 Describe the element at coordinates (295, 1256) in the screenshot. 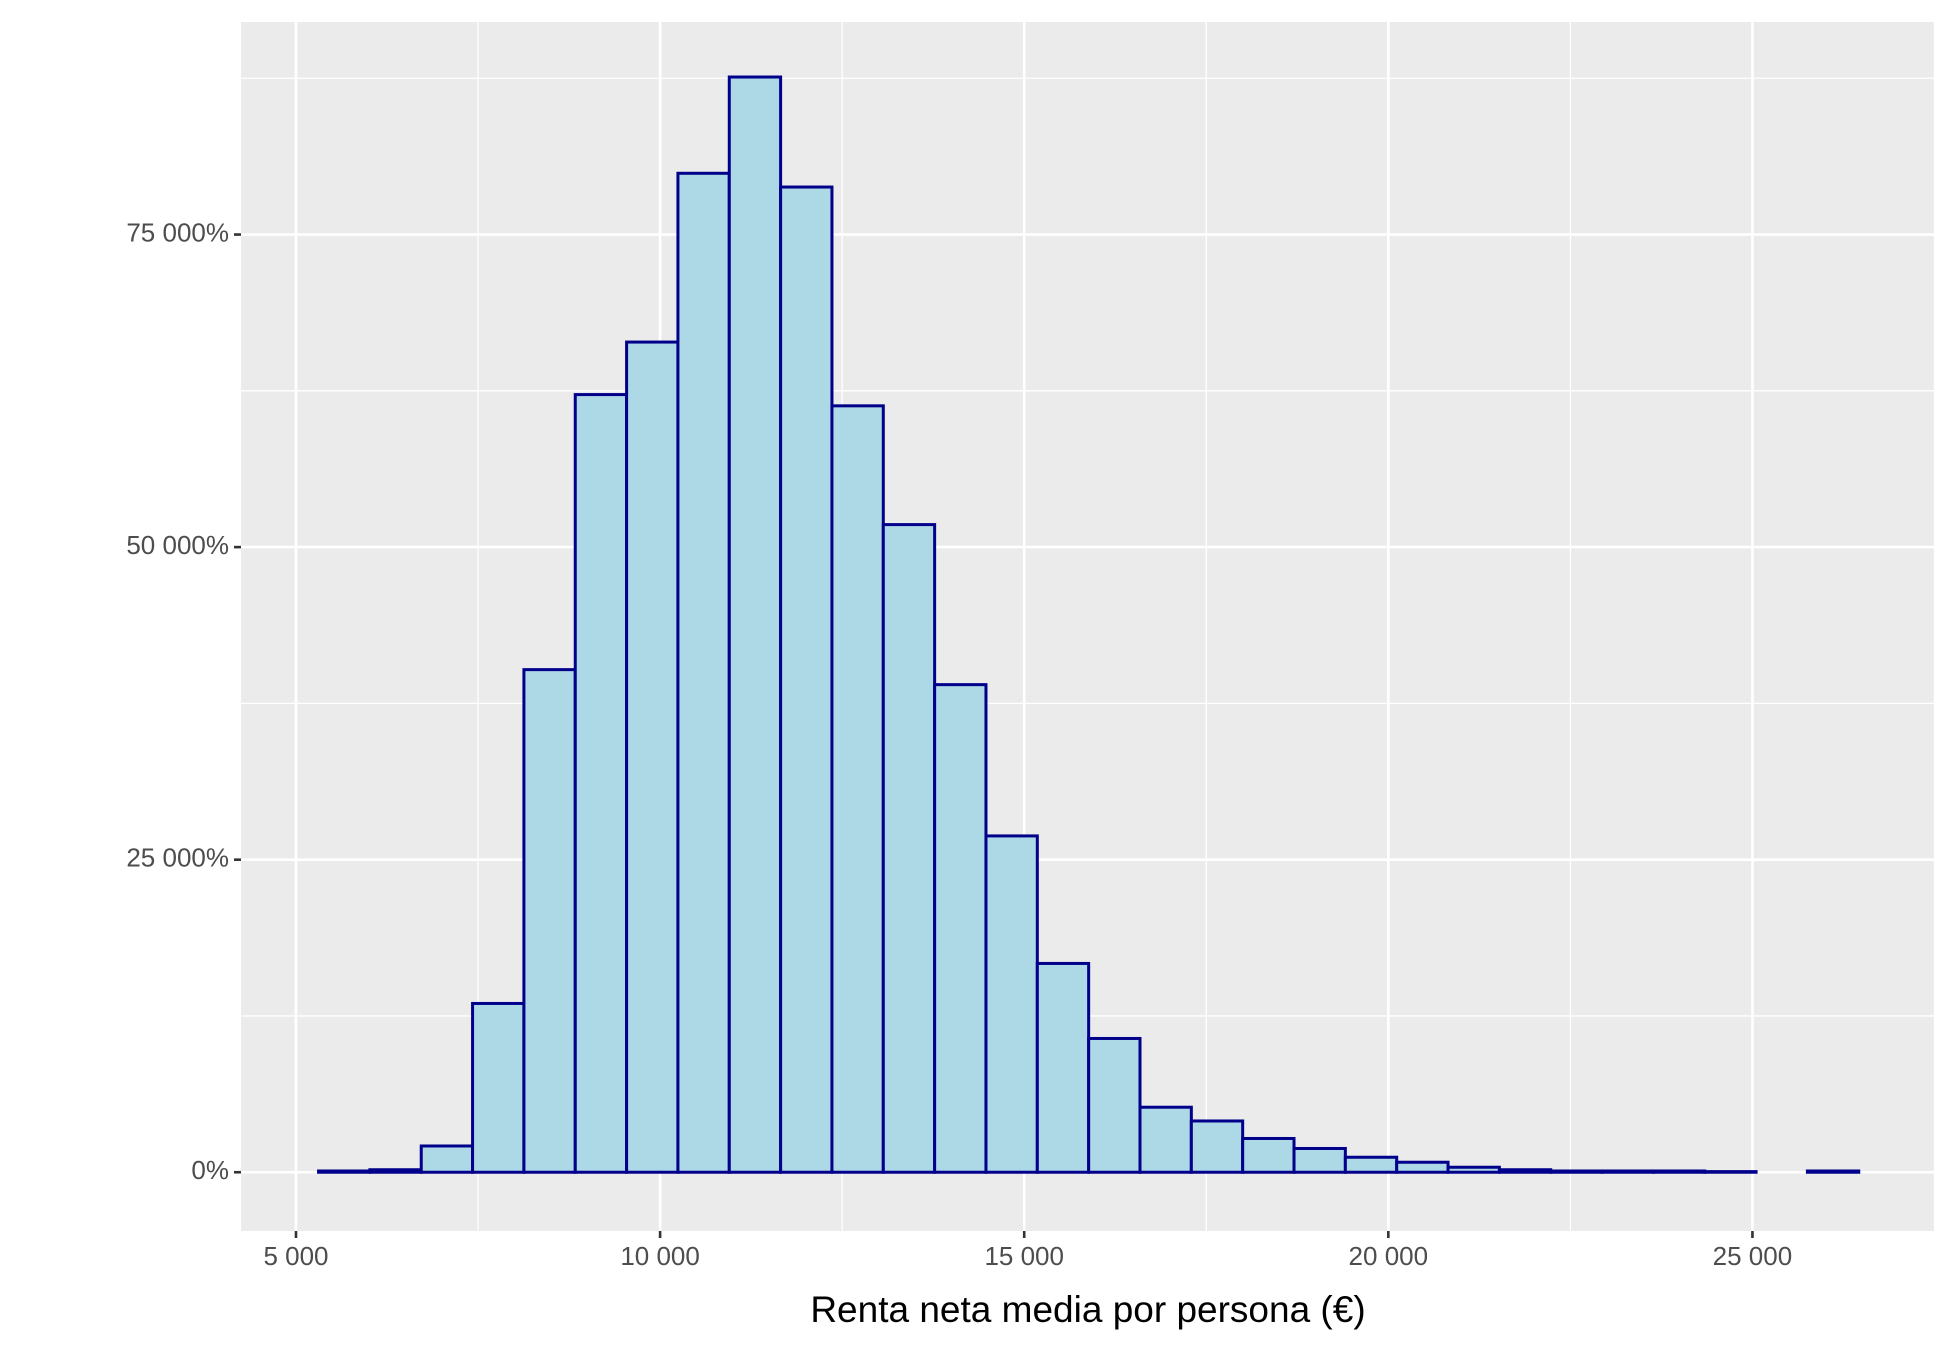

I see `x-tick-label: 5 000` at that location.